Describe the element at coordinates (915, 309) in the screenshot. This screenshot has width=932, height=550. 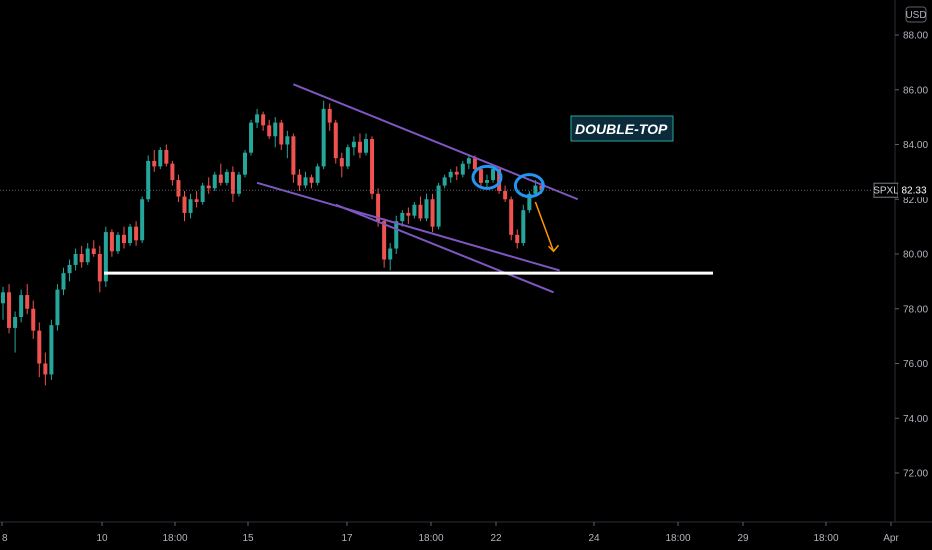
I see `price-tick-label: 78.00` at that location.